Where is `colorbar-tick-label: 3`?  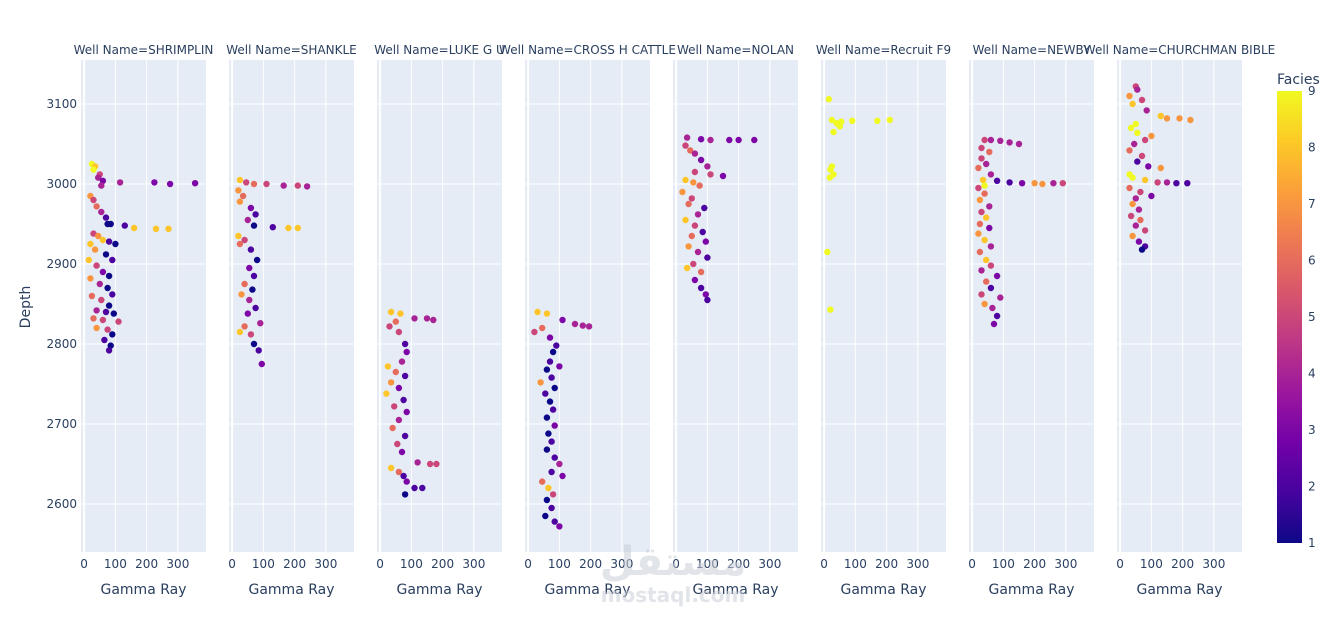
colorbar-tick-label: 3 is located at coordinates (1312, 430).